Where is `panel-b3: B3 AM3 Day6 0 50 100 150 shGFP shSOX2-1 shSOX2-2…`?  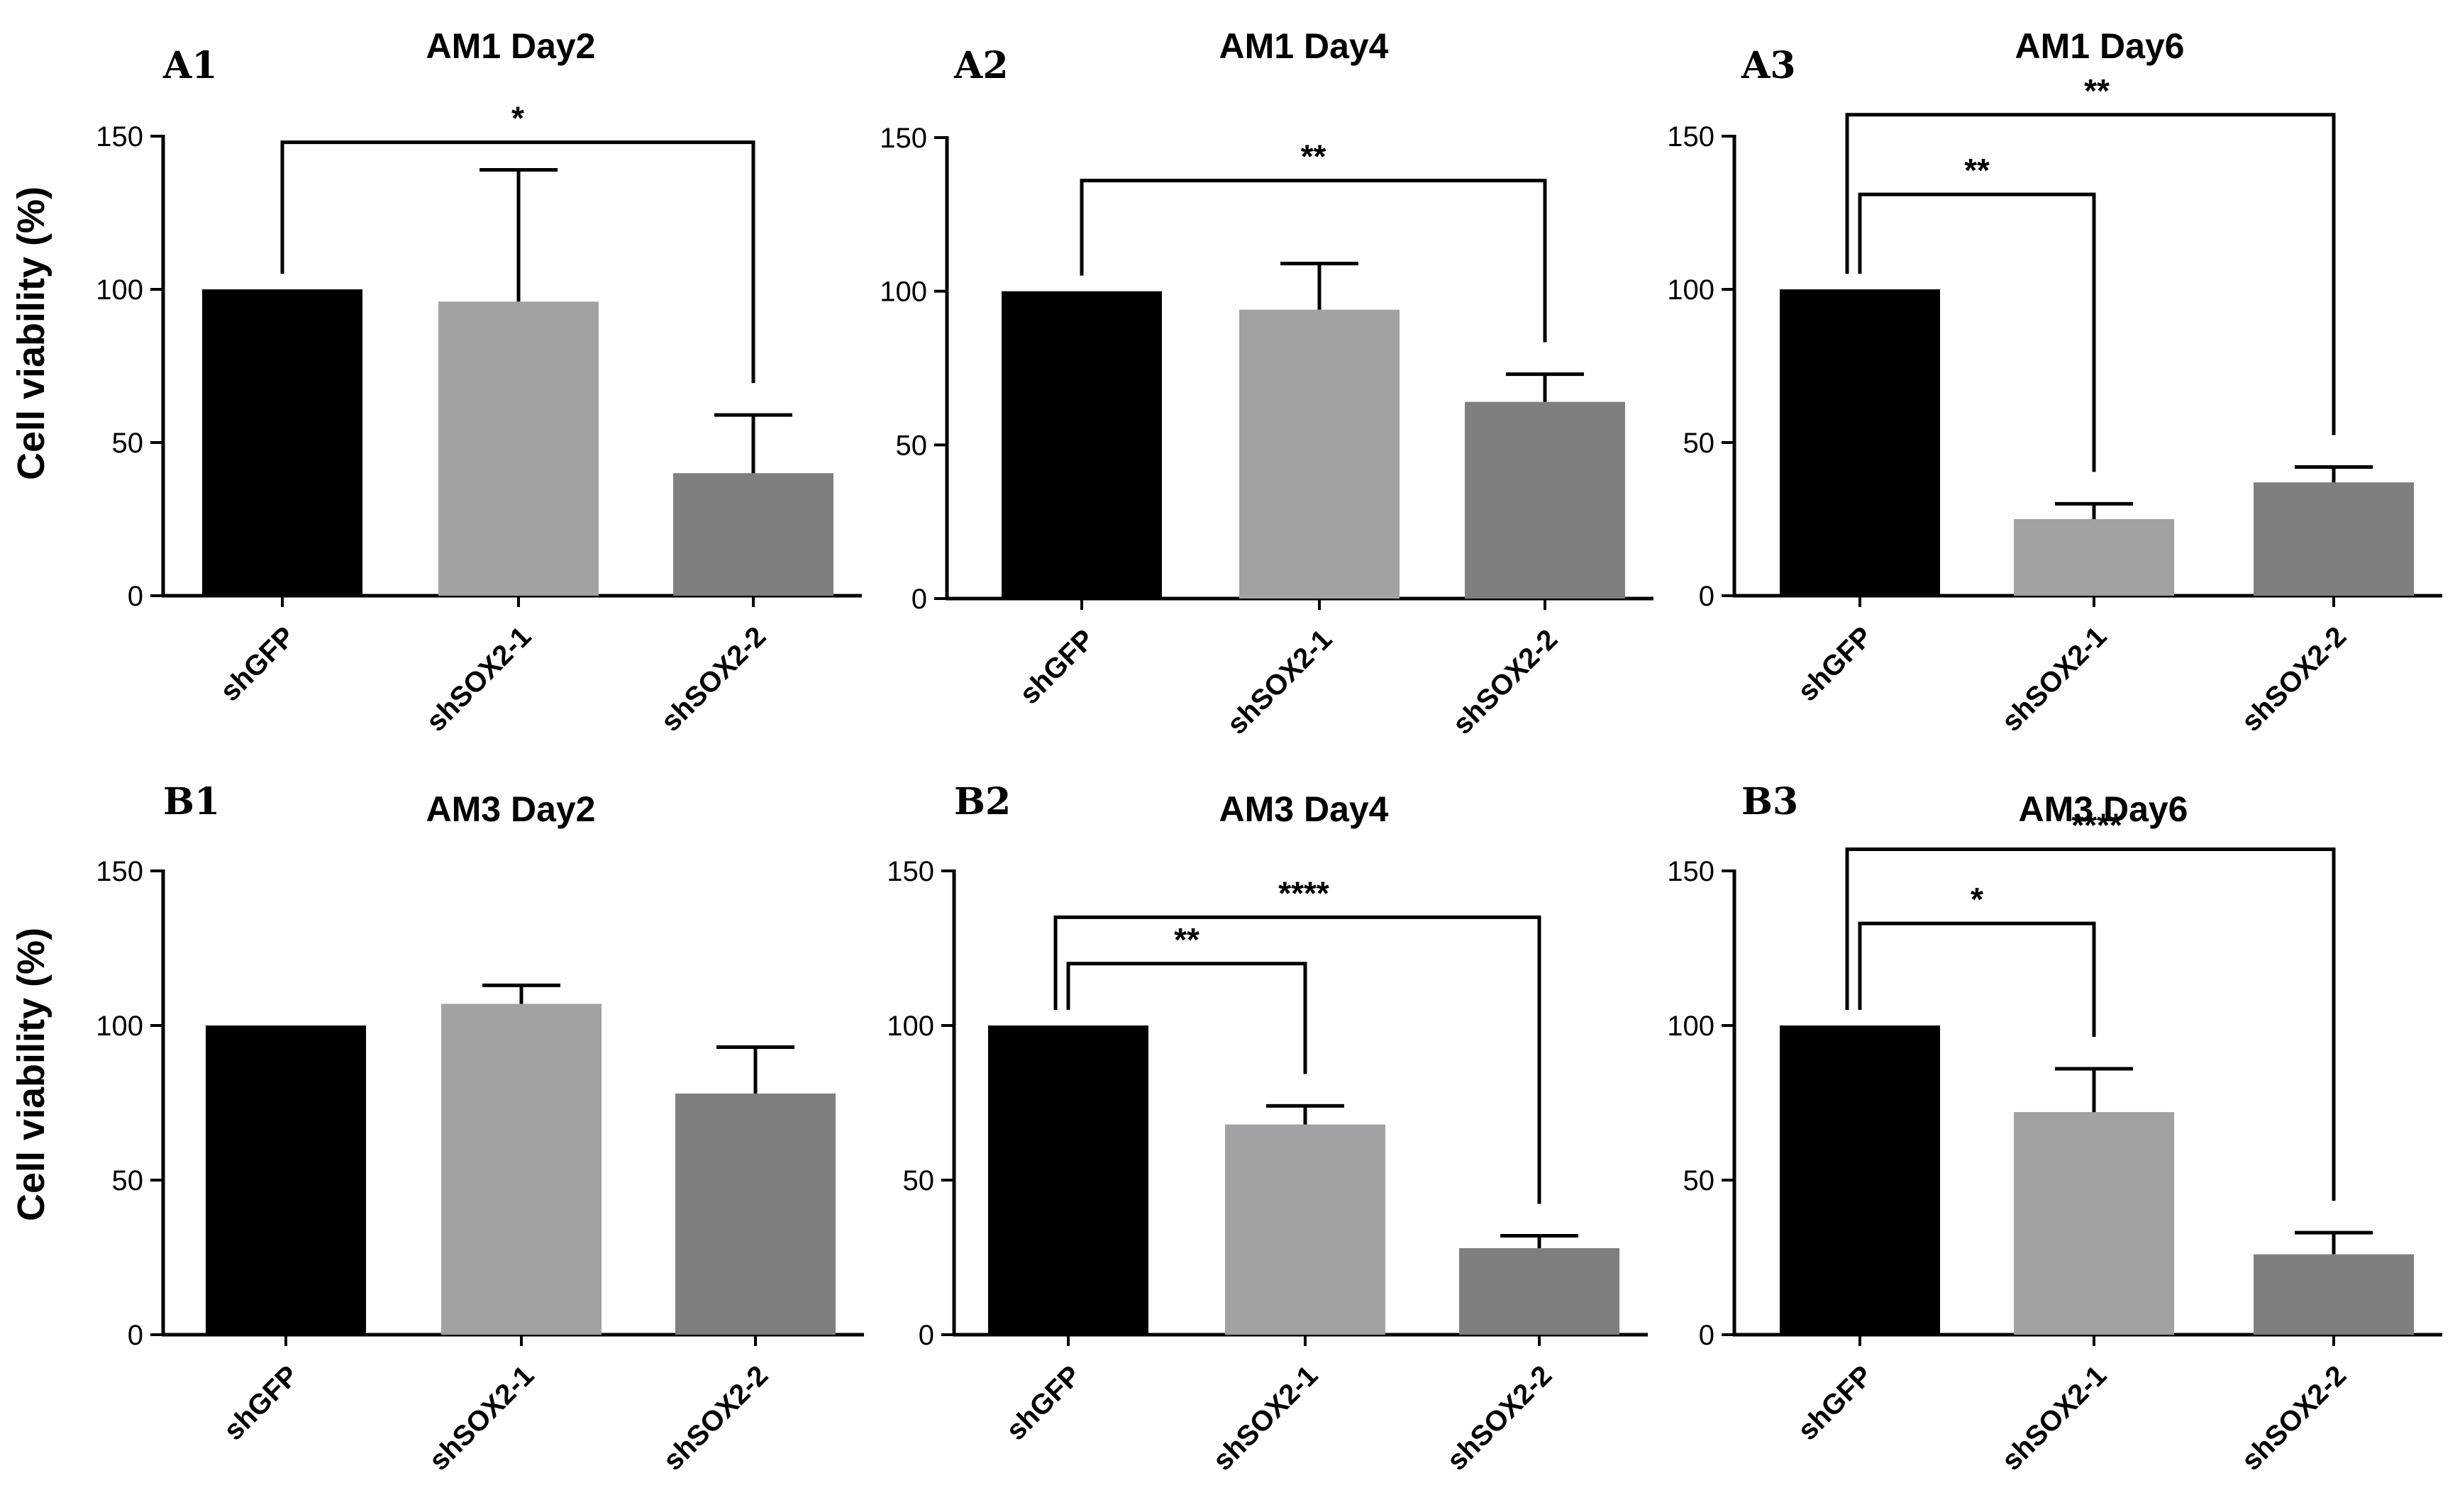
panel-b3: B3 AM3 Day6 0 50 100 150 shGFP shSOX2-1 shSOX2-2… is located at coordinates (2054, 1128).